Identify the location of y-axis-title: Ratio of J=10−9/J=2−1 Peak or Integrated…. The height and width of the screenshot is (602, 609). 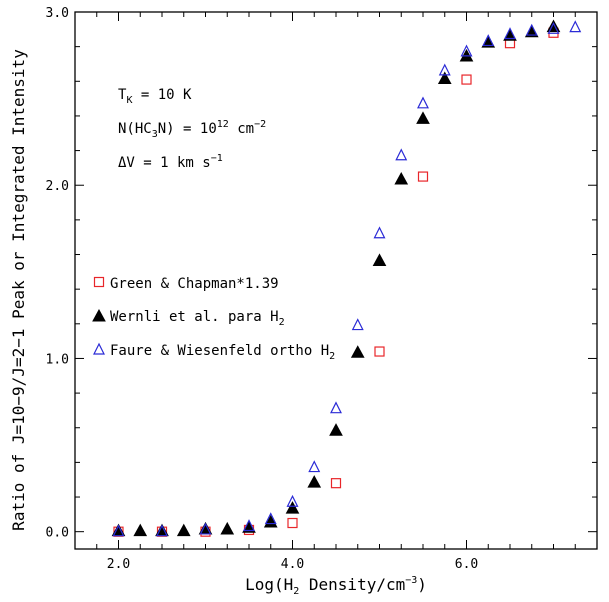
(18, 290).